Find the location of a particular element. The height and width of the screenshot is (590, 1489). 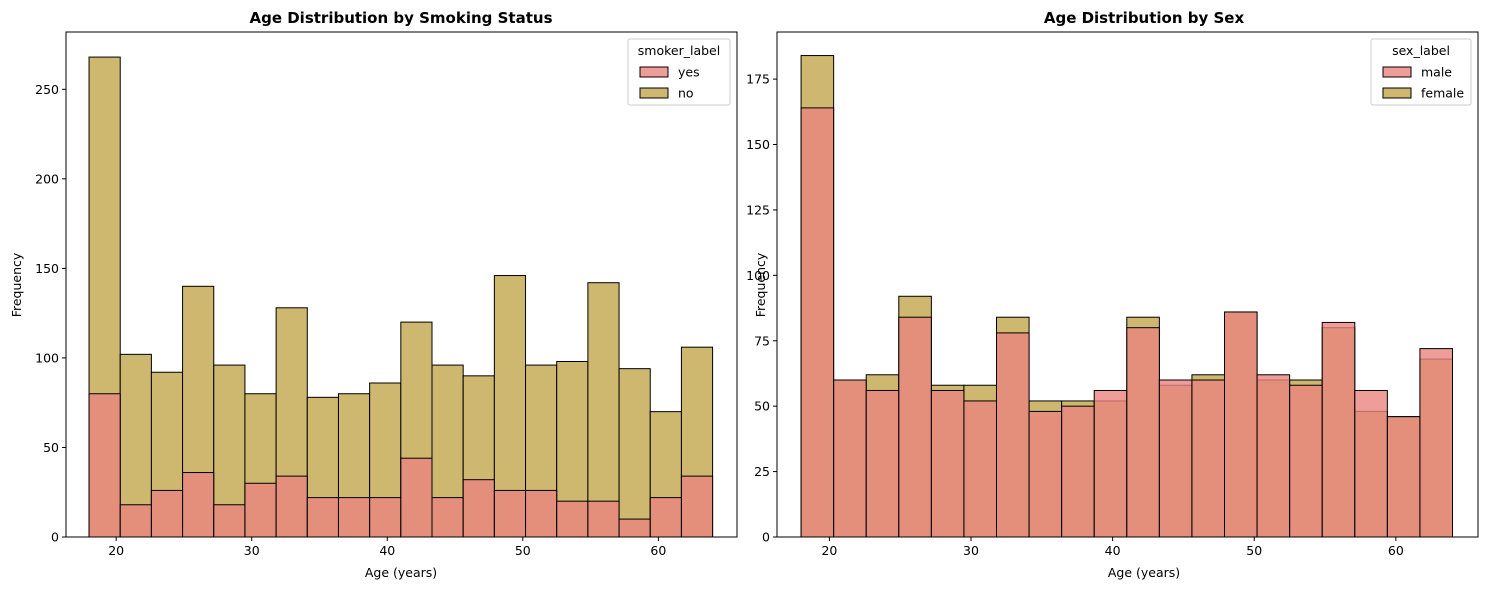

y-ticks: 0 50 100 150 200 250 is located at coordinates (50, 313).